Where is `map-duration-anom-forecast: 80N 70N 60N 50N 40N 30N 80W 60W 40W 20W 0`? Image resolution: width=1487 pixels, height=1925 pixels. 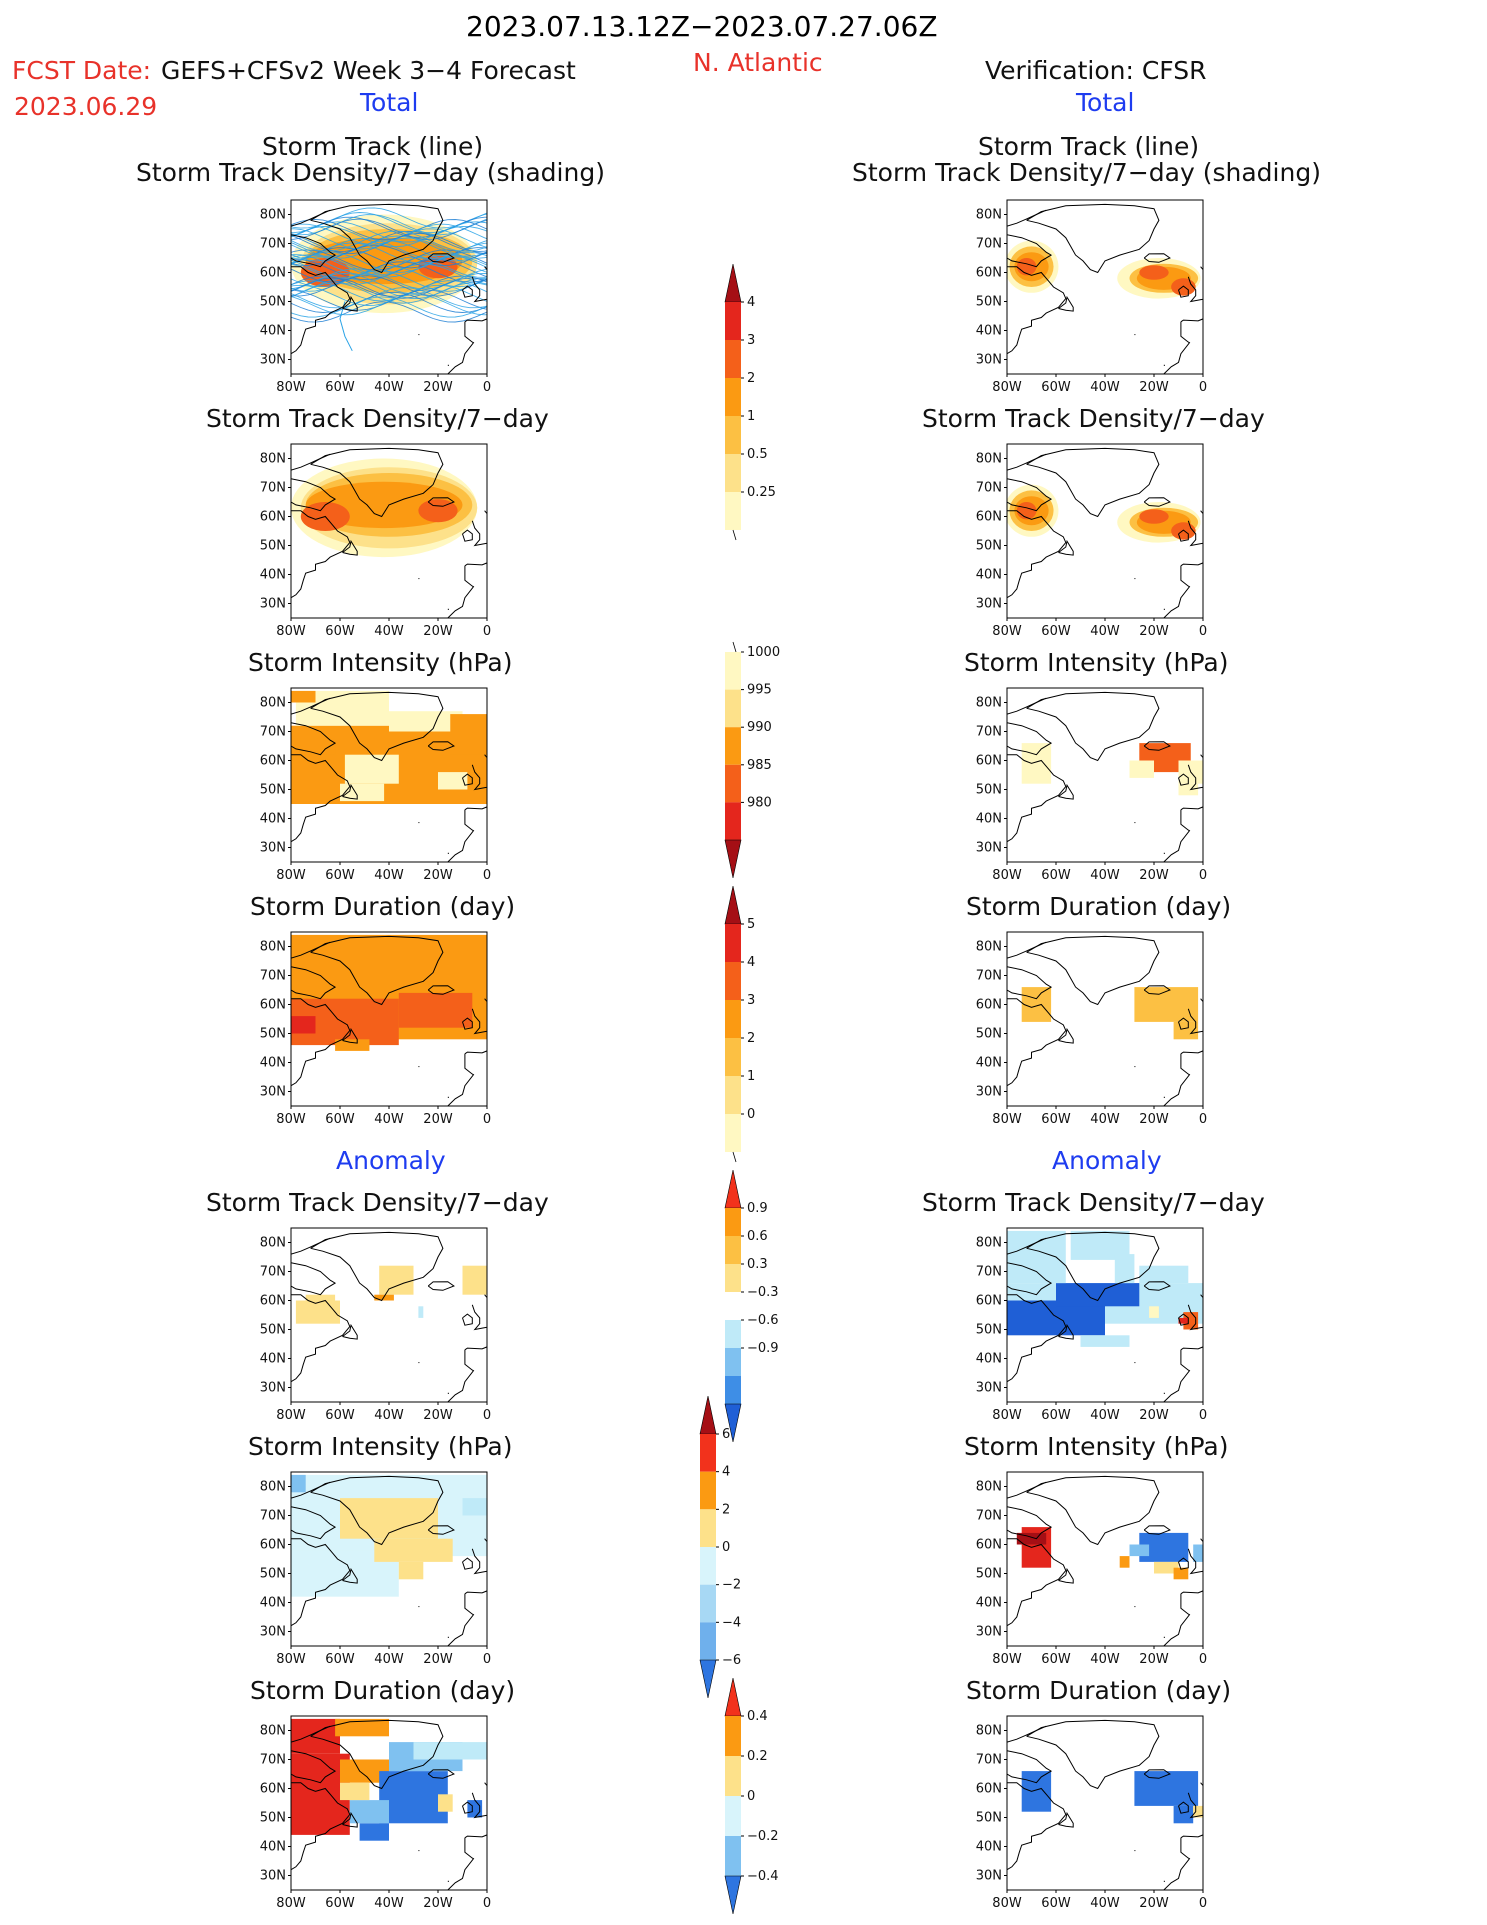 map-duration-anom-forecast: 80N 70N 60N 50N 40N 30N 80W 60W 40W 20W 0 is located at coordinates (375, 1813).